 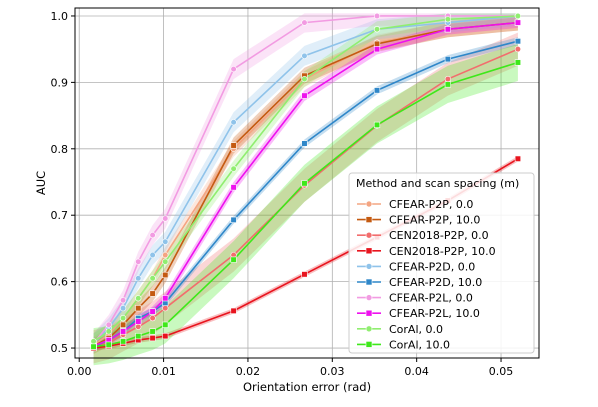 What do you see at coordinates (416, 329) in the screenshot?
I see `legend-label: CorAl, 0.0` at bounding box center [416, 329].